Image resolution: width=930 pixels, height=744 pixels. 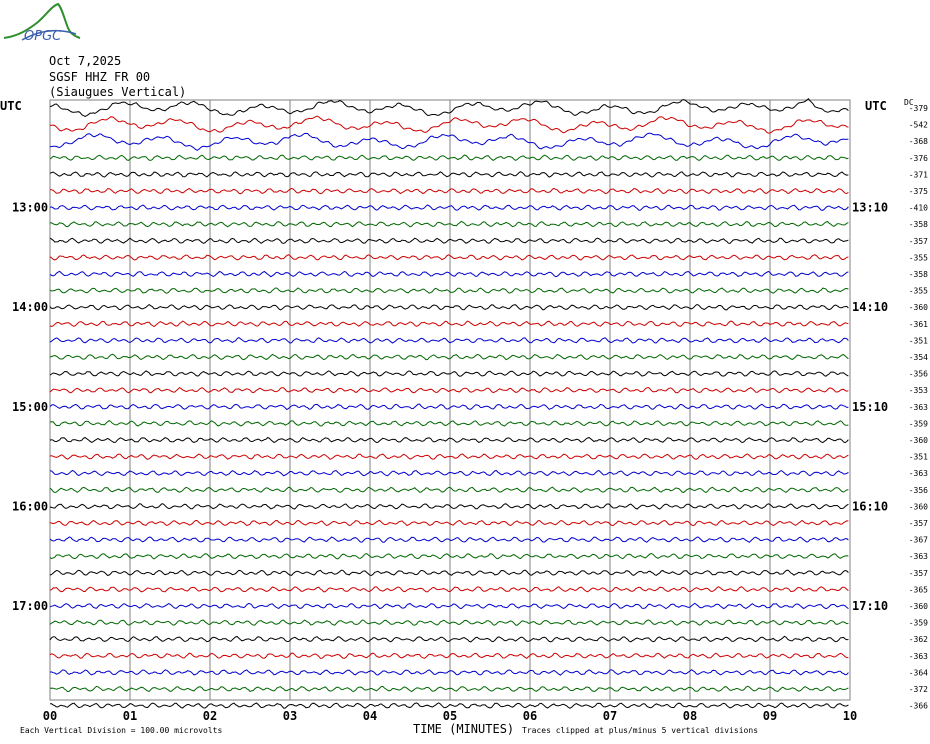 I want to click on right-hour-label: 13:10, so click(x=870, y=208).